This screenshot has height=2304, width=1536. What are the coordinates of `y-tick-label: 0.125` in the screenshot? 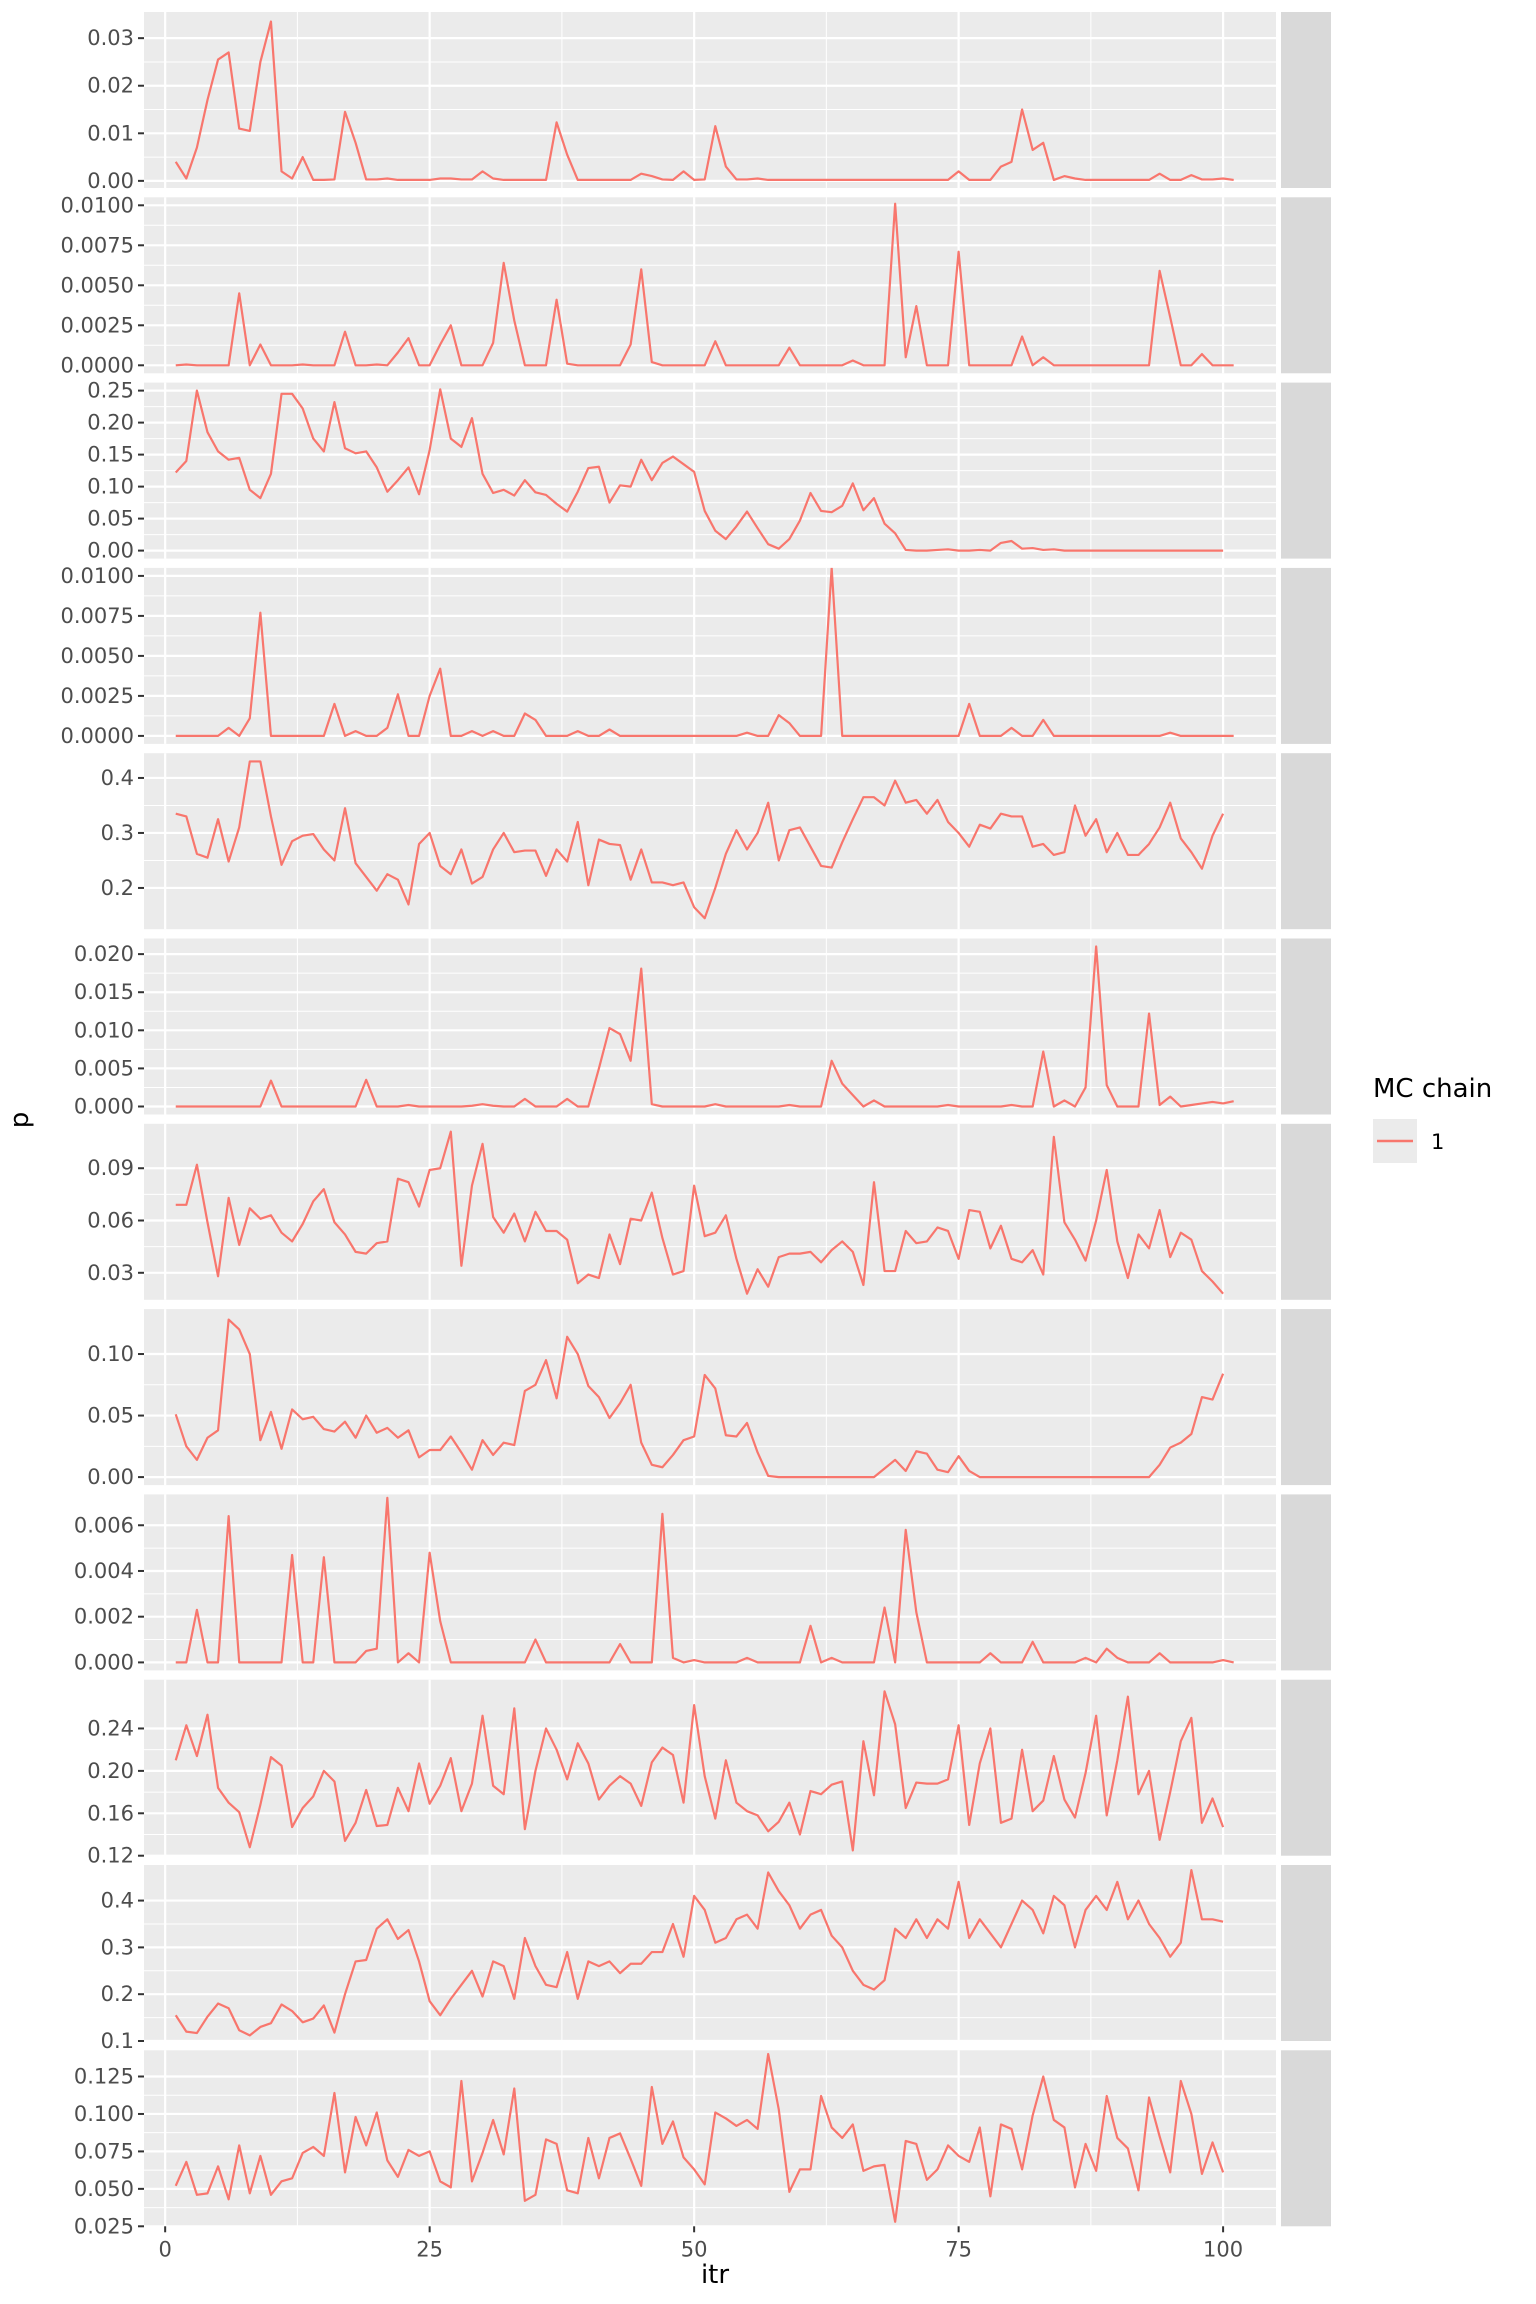 It's located at (104, 2077).